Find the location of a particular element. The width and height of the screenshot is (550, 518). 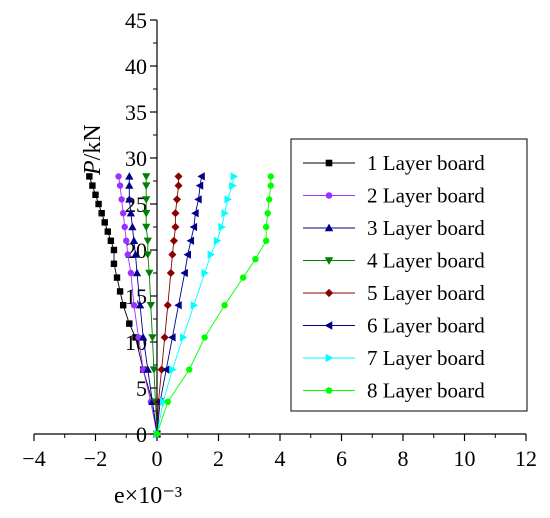

y-axis-title-symbol: P is located at coordinates (93, 168).